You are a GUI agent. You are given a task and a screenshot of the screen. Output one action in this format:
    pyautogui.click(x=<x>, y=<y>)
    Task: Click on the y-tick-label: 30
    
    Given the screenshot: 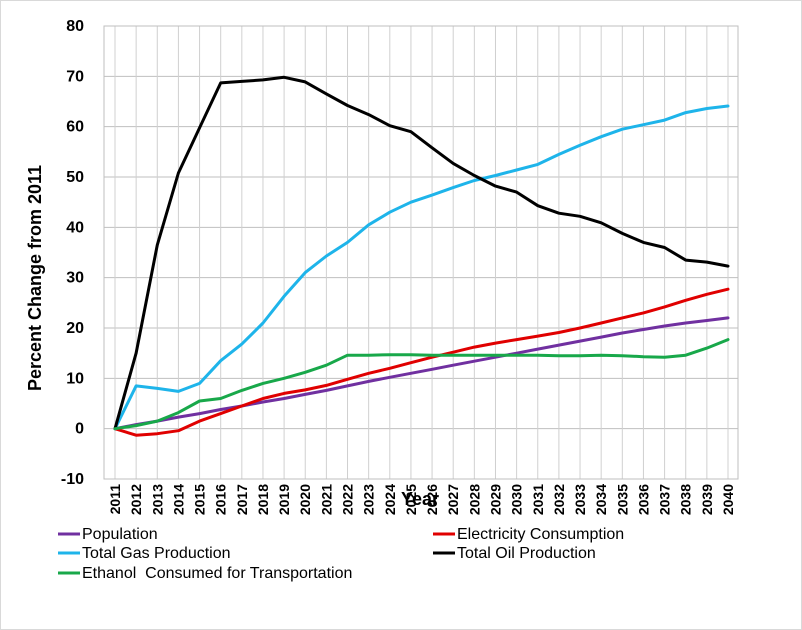 What is the action you would take?
    pyautogui.click(x=75, y=278)
    